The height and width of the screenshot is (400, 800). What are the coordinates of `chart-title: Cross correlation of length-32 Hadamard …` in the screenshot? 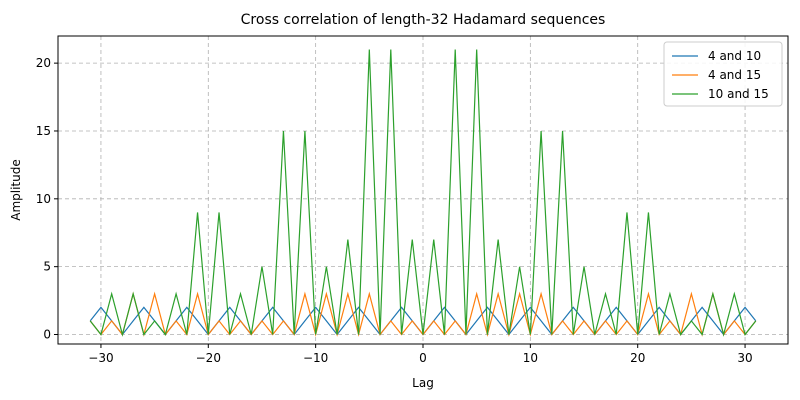 It's located at (423, 20).